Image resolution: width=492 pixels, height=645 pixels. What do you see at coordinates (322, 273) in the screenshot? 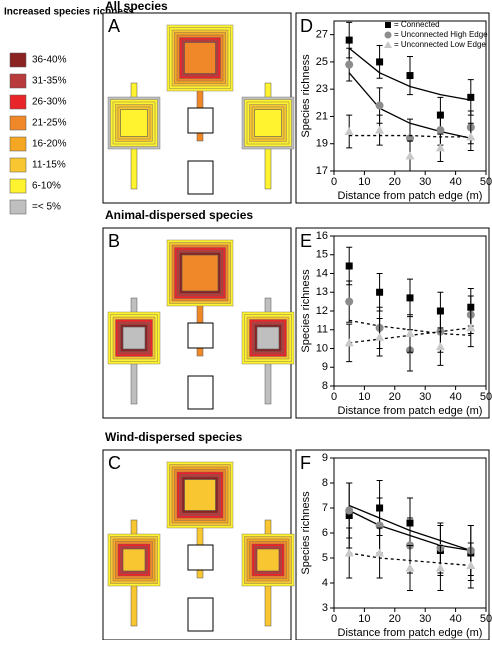
I see `y-tick-label: 14` at bounding box center [322, 273].